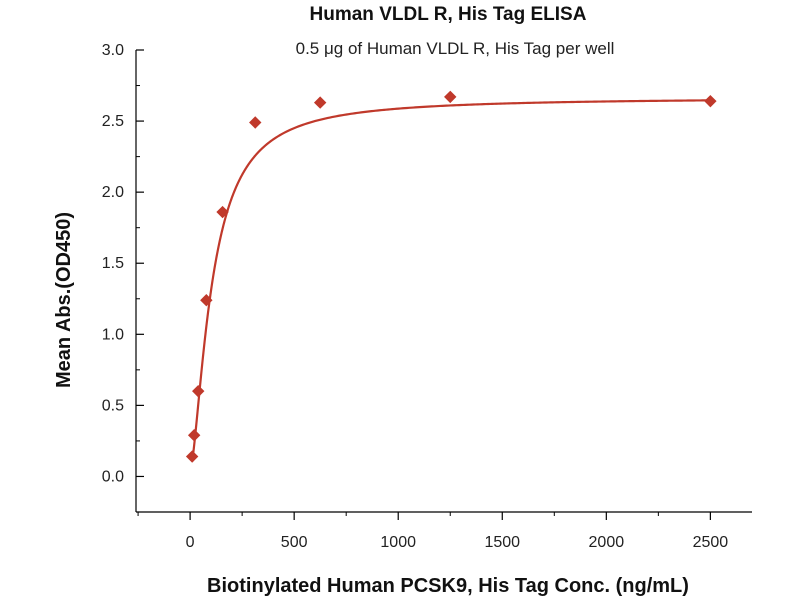 The height and width of the screenshot is (600, 800). What do you see at coordinates (113, 334) in the screenshot?
I see `y-tick-label: 1.0` at bounding box center [113, 334].